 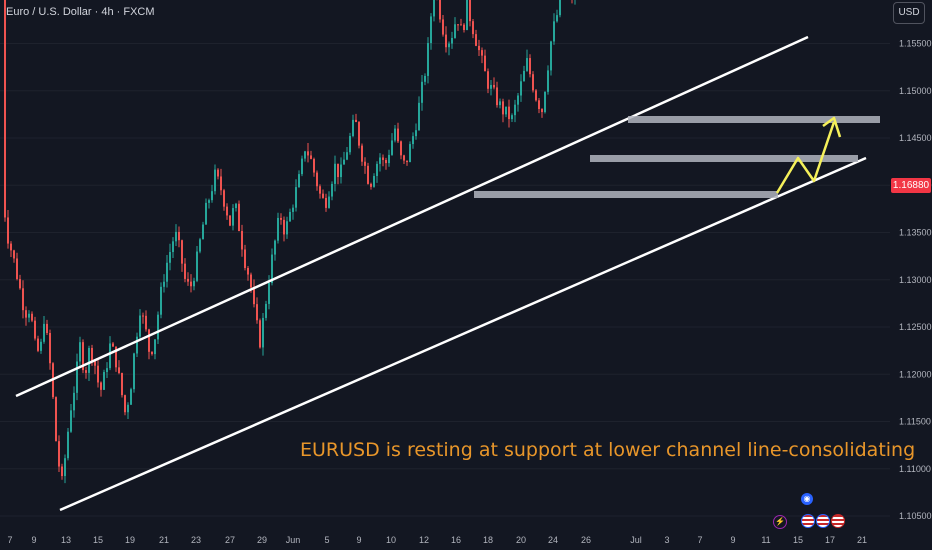 What do you see at coordinates (699, 540) in the screenshot?
I see `x-tick-label: 7` at bounding box center [699, 540].